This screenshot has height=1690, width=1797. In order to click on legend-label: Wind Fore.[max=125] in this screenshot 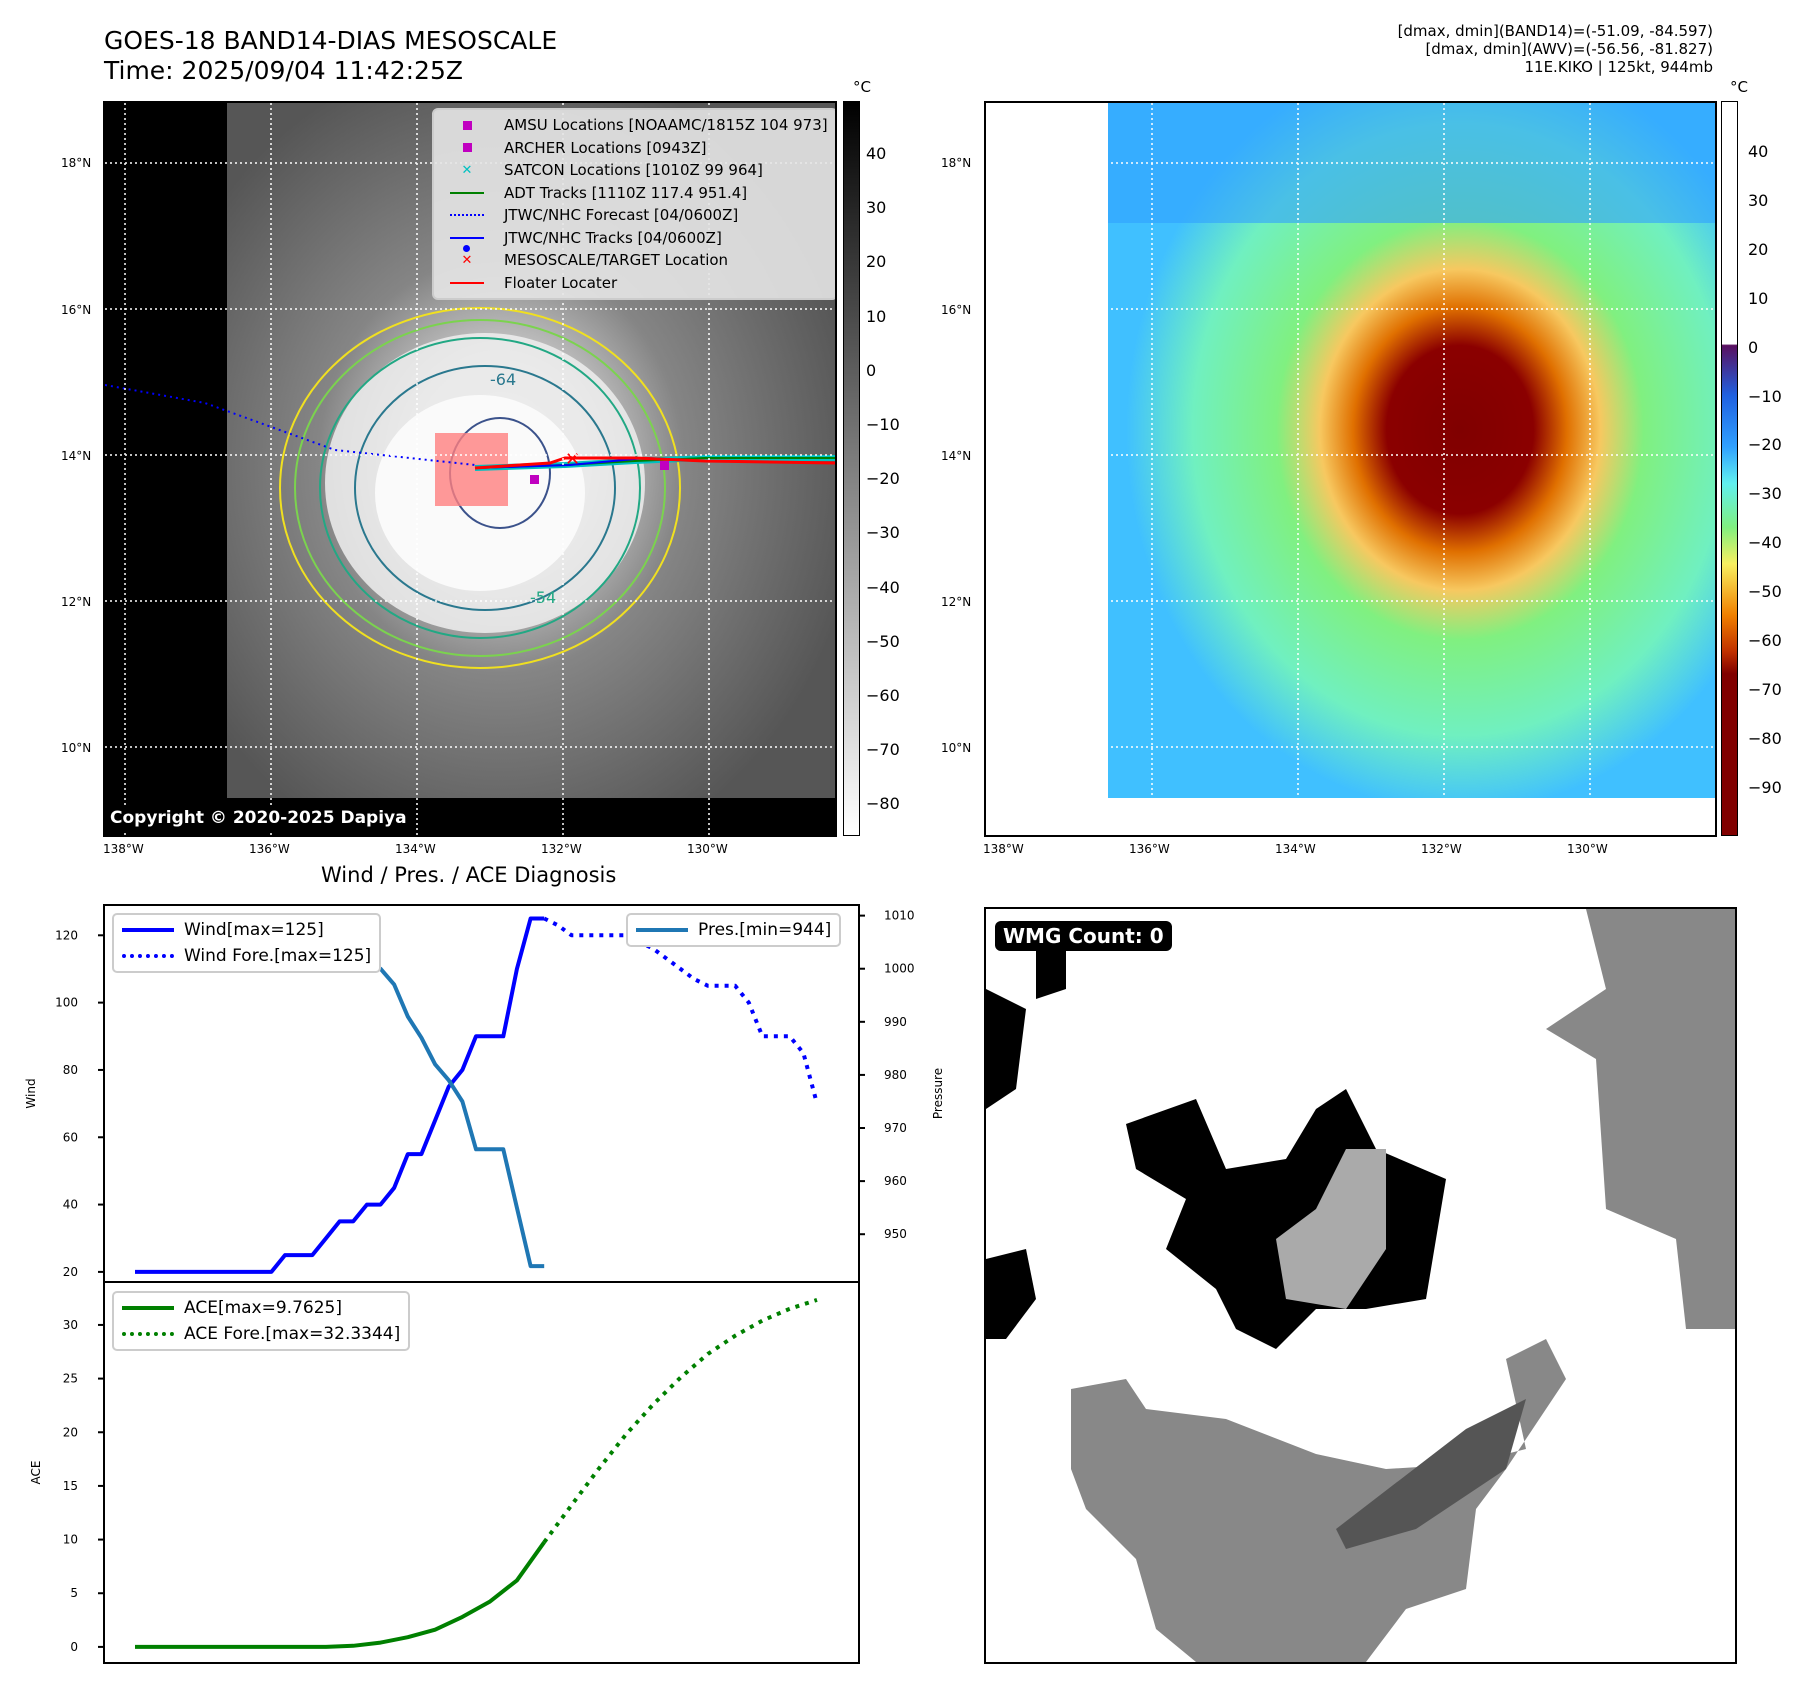, I will do `click(278, 956)`.